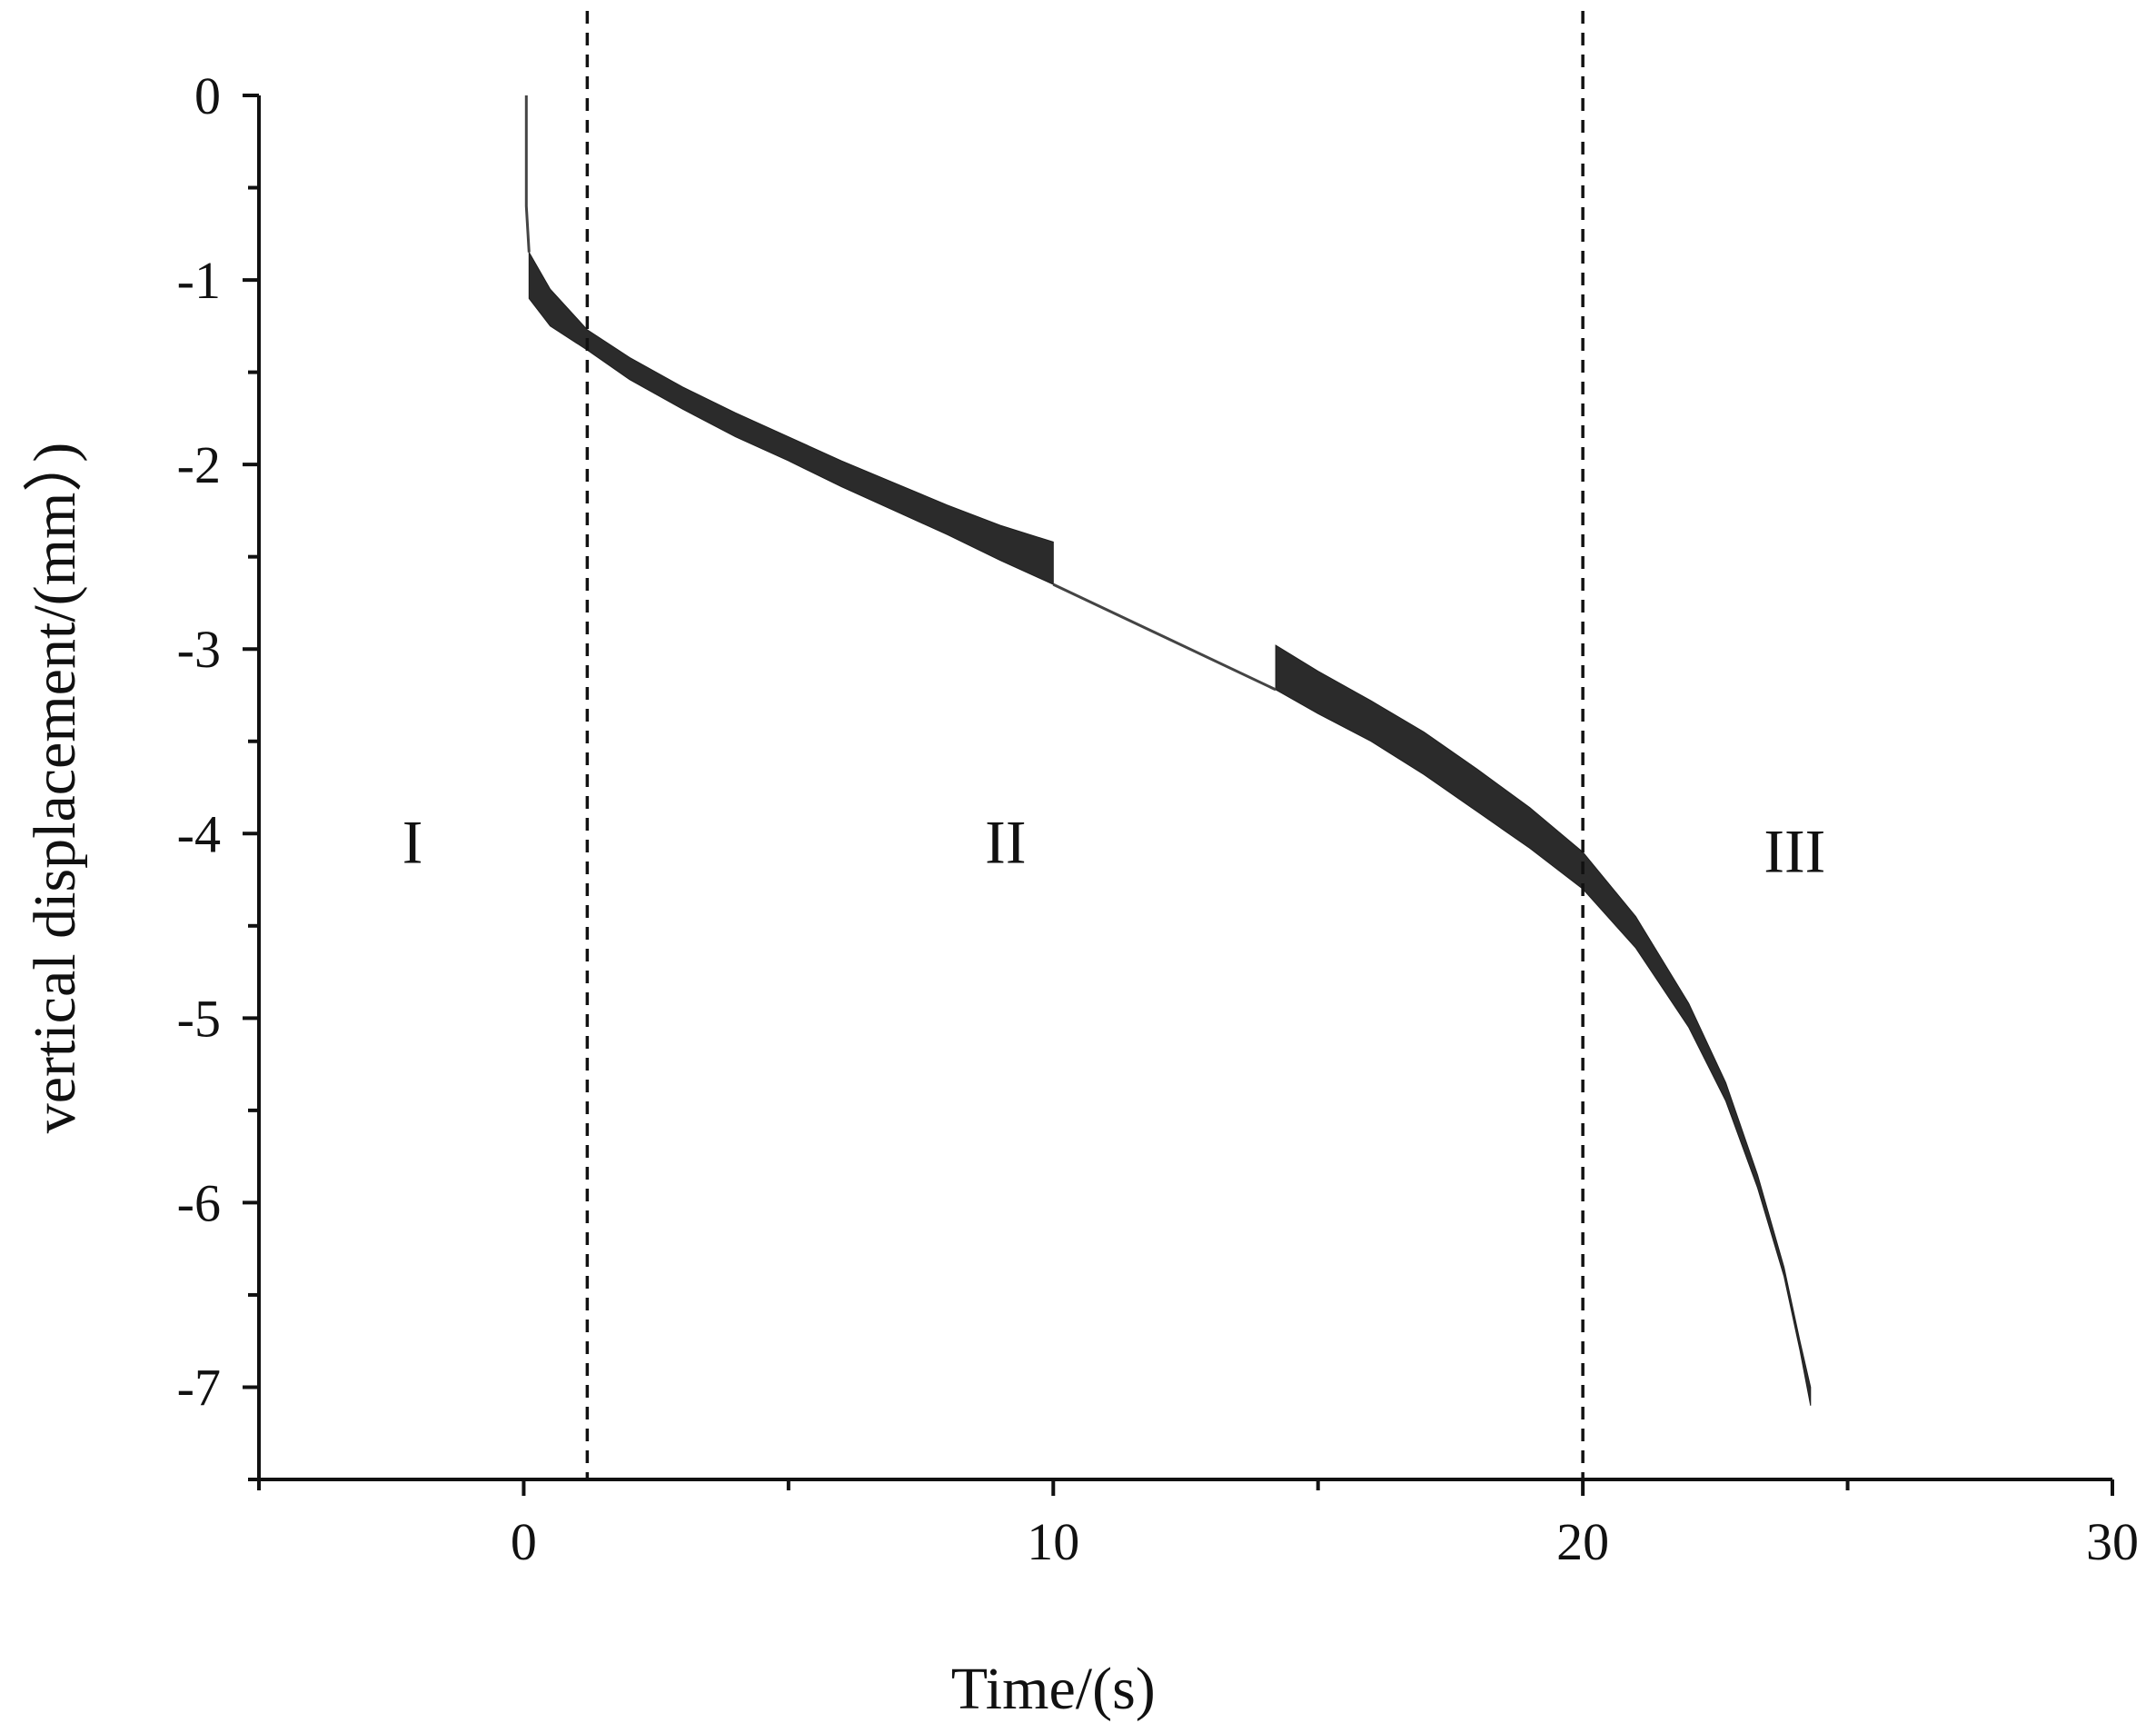 This screenshot has height=1733, width=2156. What do you see at coordinates (1005, 841) in the screenshot?
I see `stage-label: II` at bounding box center [1005, 841].